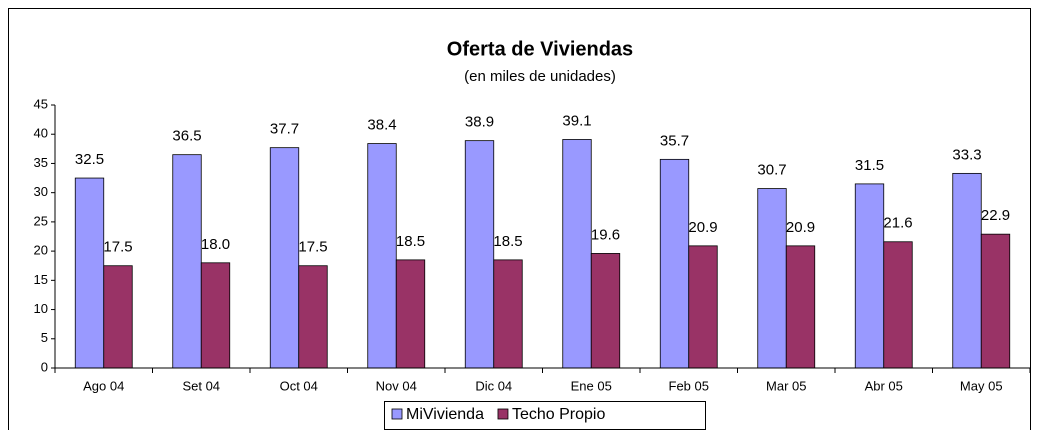 The width and height of the screenshot is (1039, 430). What do you see at coordinates (41, 308) in the screenshot?
I see `y-tick-label: 10` at bounding box center [41, 308].